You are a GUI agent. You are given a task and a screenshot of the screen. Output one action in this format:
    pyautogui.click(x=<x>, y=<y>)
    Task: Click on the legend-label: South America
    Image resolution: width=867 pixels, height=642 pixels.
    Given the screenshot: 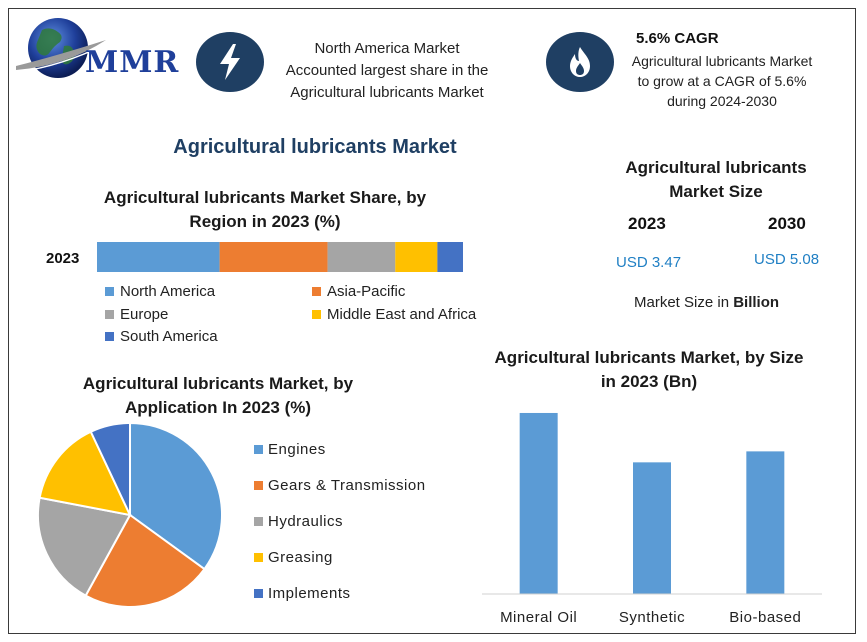 What is the action you would take?
    pyautogui.click(x=169, y=336)
    